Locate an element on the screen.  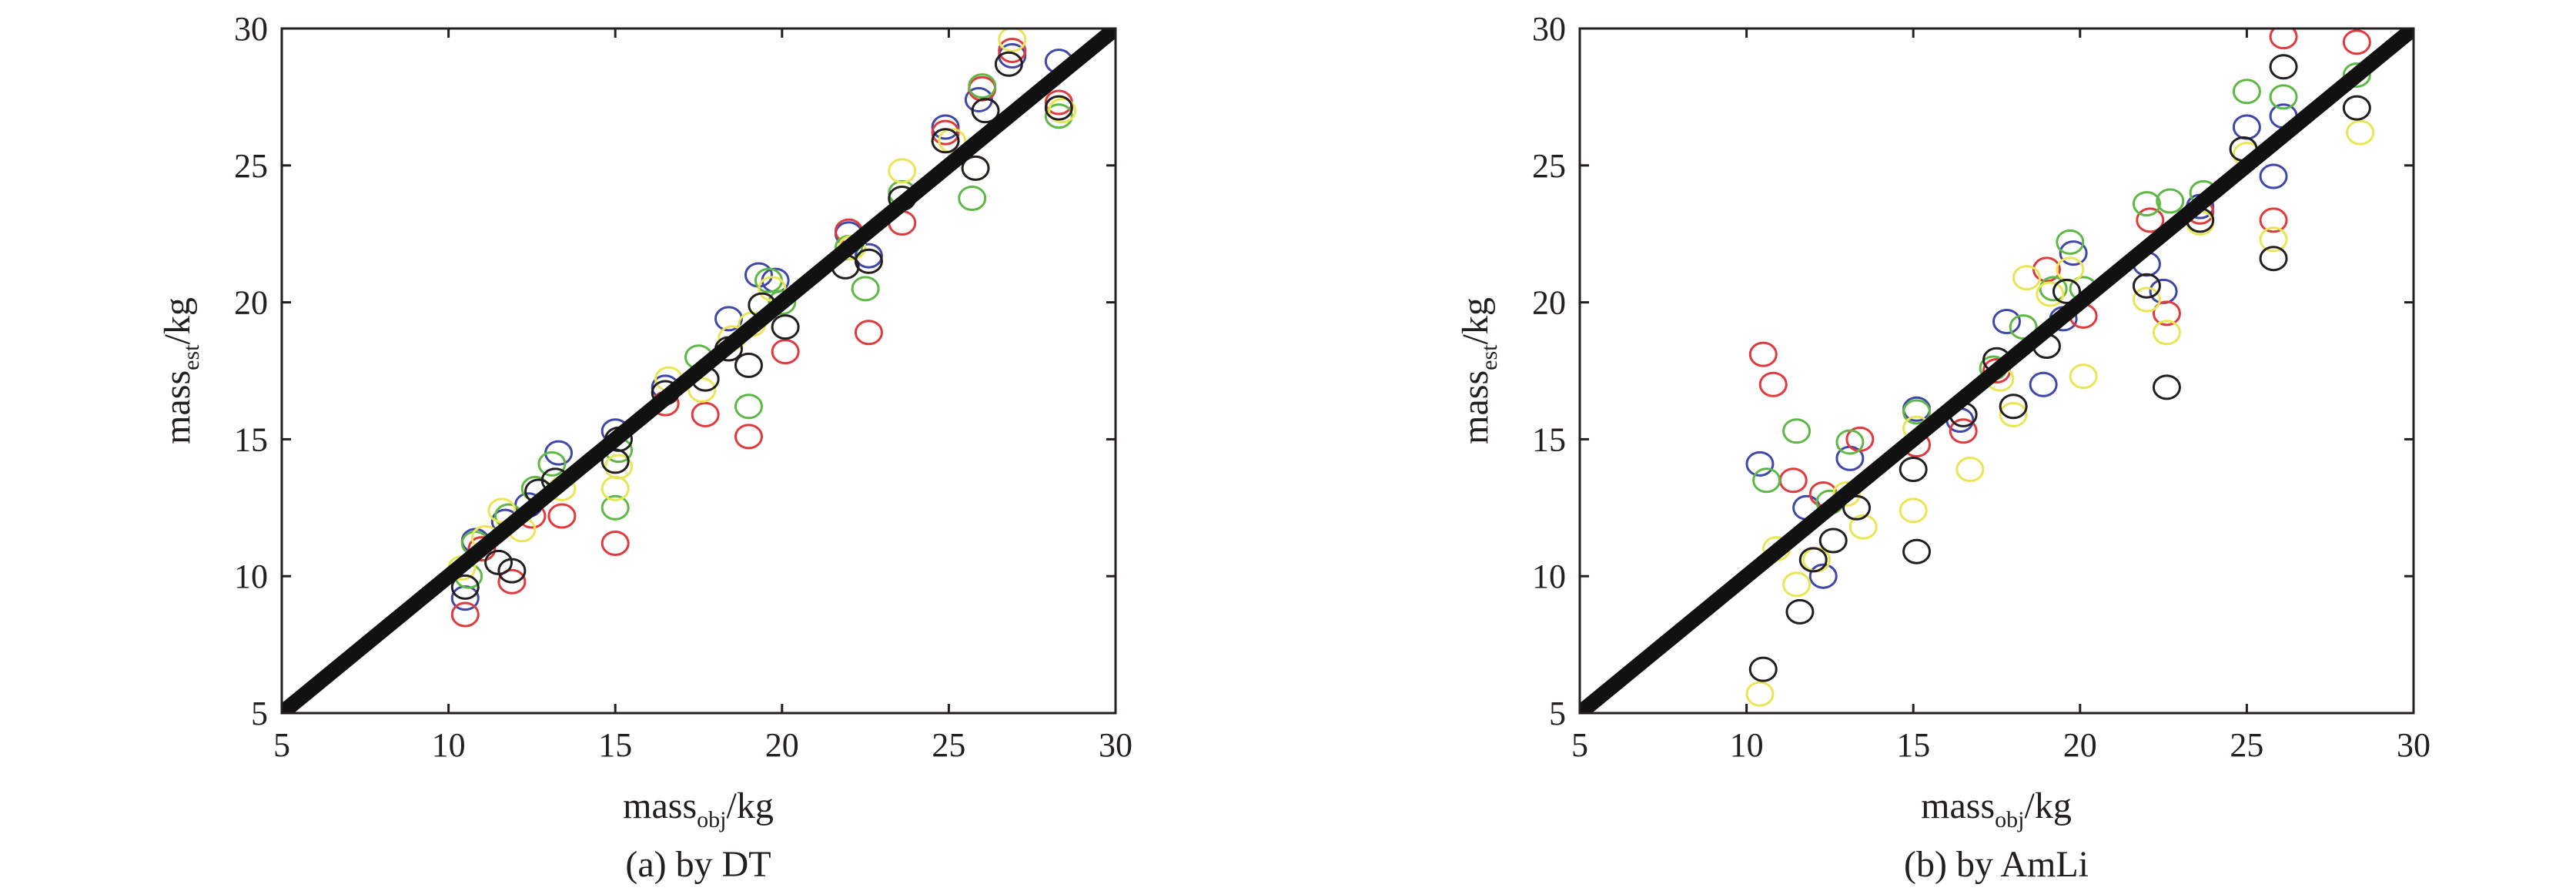
x-axis-title-main: mass is located at coordinates (660, 805).